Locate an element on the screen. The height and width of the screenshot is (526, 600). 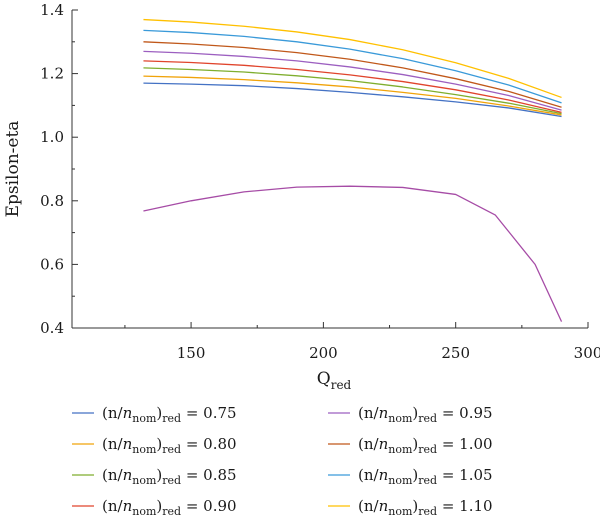
legend-value: 0.75 is located at coordinates (219, 413).